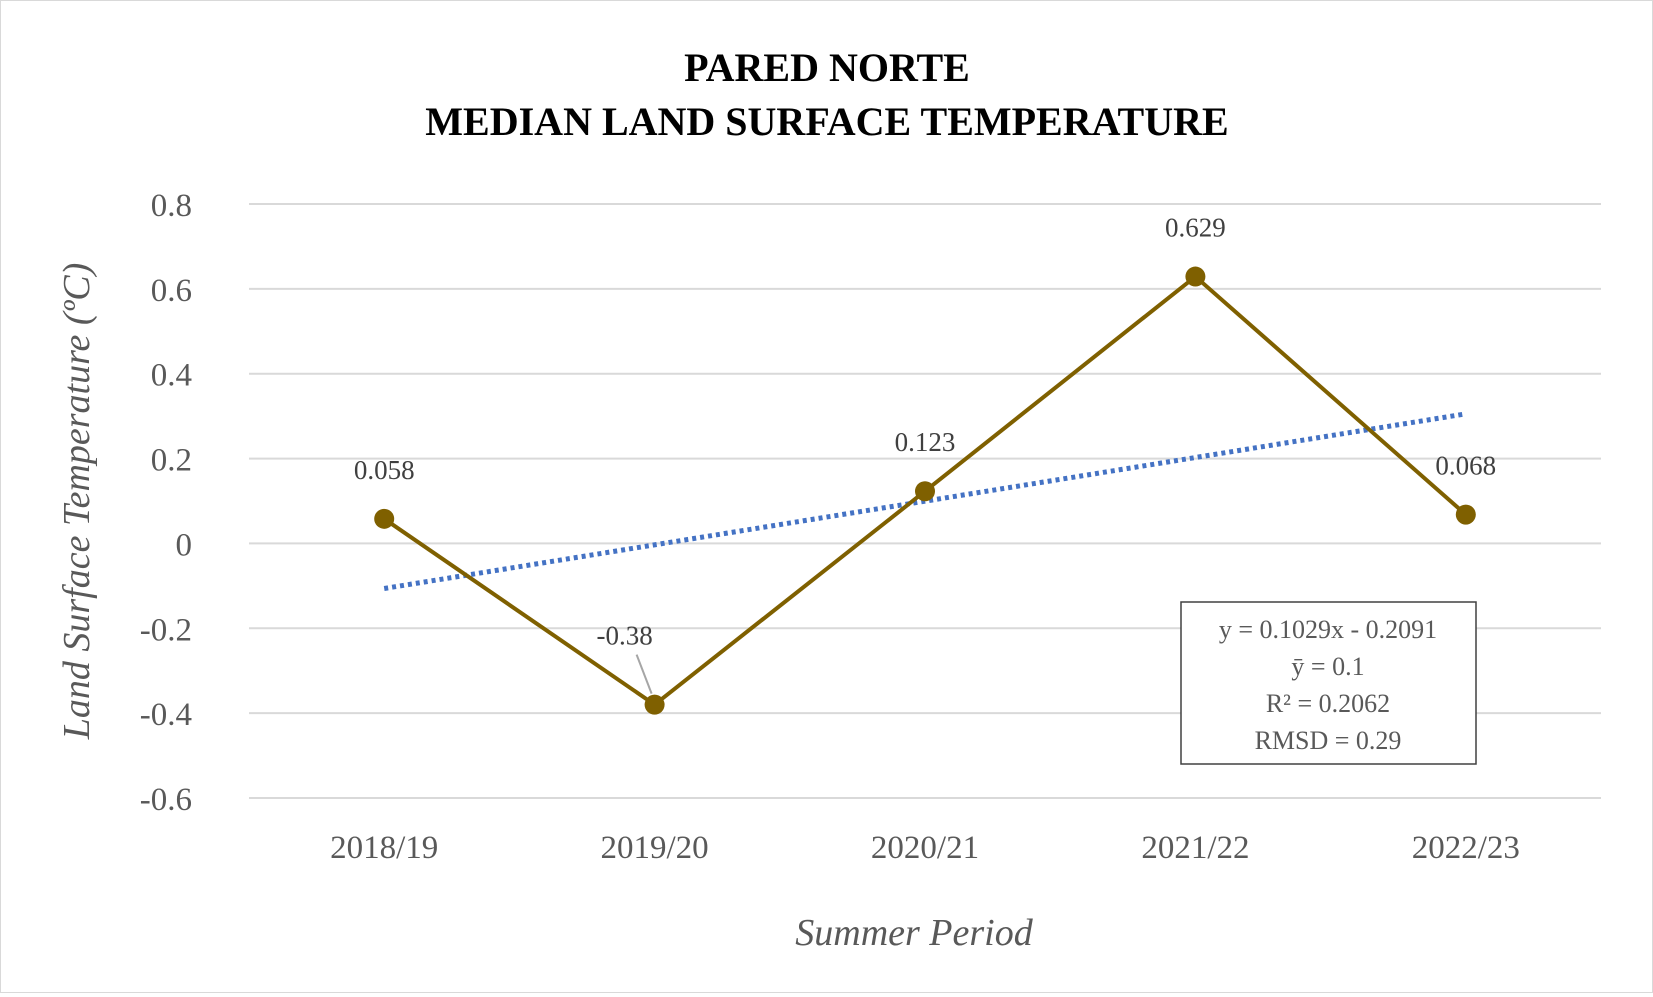 The width and height of the screenshot is (1653, 997). I want to click on y-tick-label: 0.2, so click(171, 461).